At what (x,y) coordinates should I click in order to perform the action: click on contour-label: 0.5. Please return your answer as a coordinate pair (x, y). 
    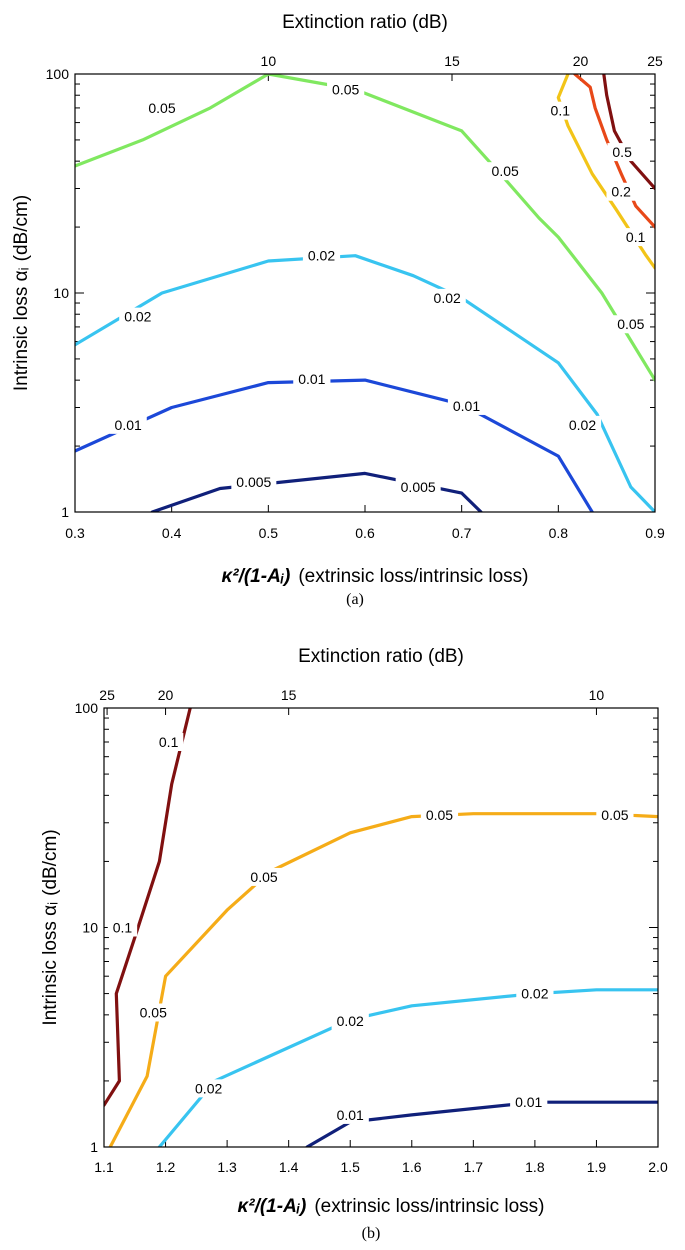
    Looking at the image, I should click on (622, 152).